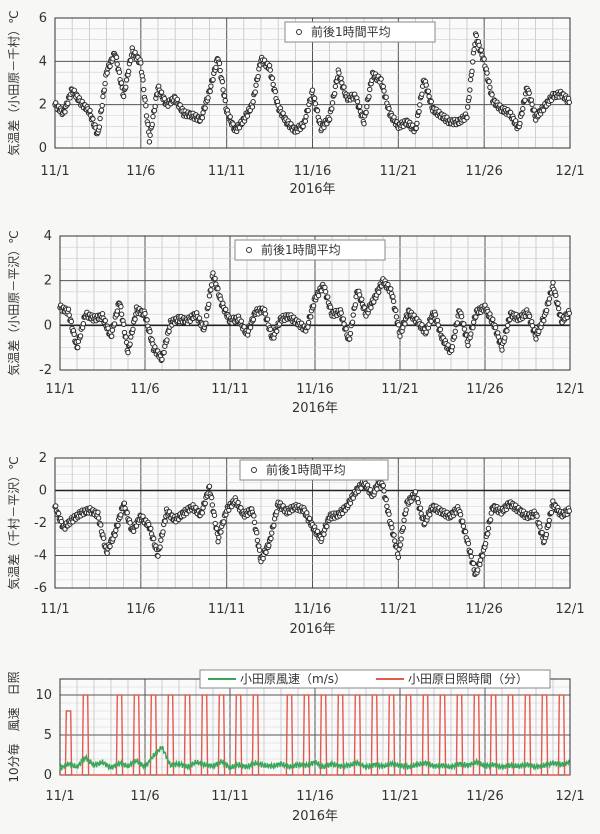  I want to click on y-tick-label: 6, so click(43, 18).